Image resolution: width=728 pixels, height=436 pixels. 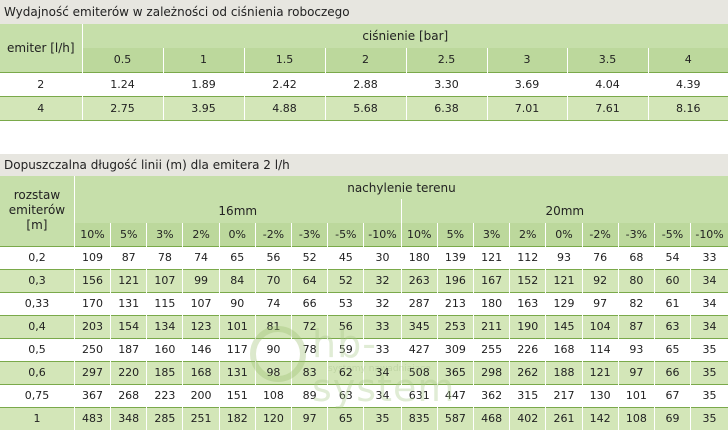 What do you see at coordinates (564, 372) in the screenshot?
I see `table-cell: 188` at bounding box center [564, 372].